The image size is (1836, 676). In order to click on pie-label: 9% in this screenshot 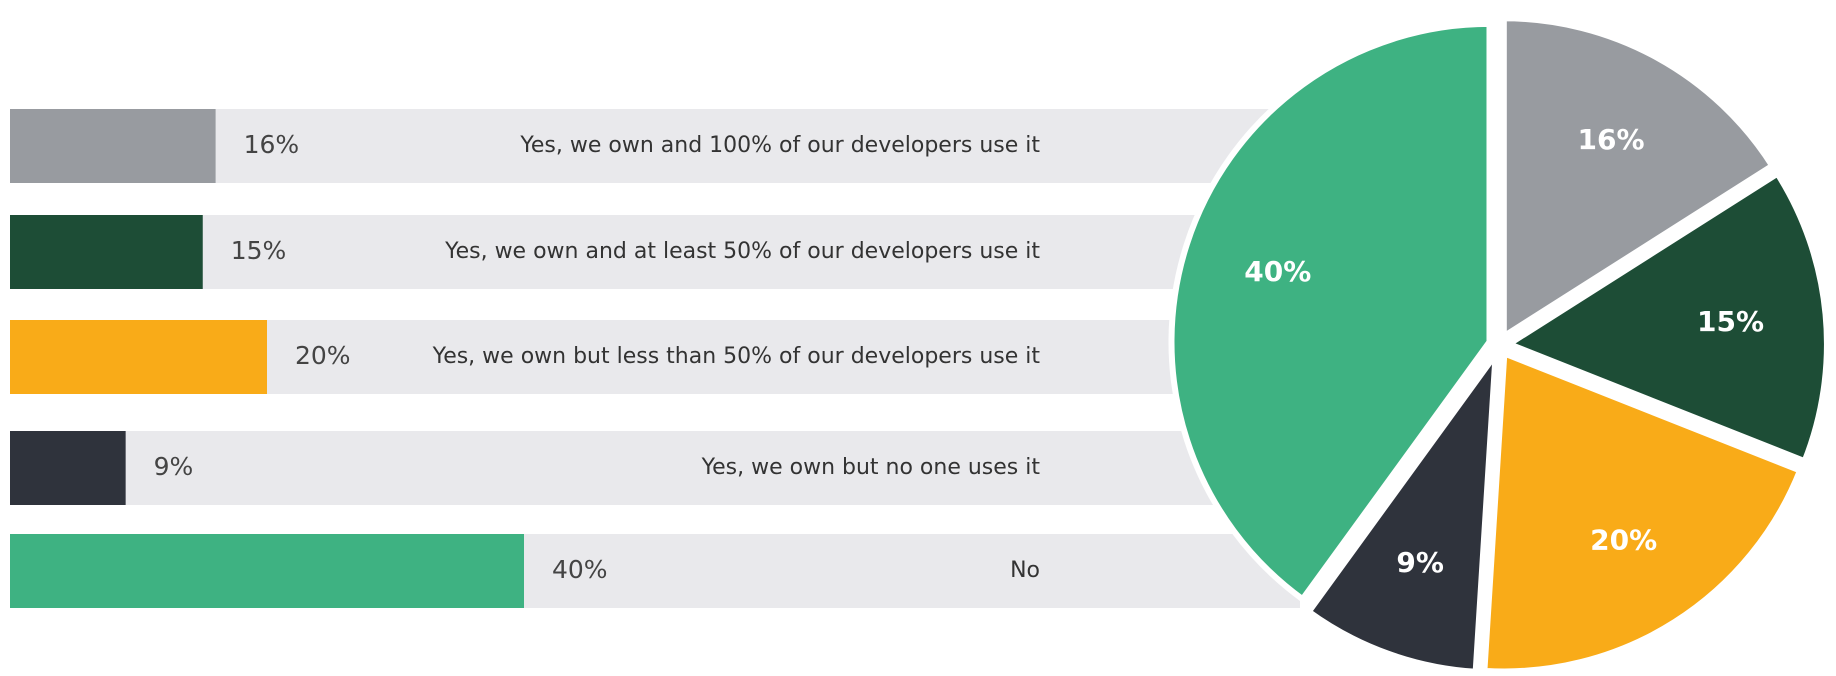, I will do `click(1420, 562)`.